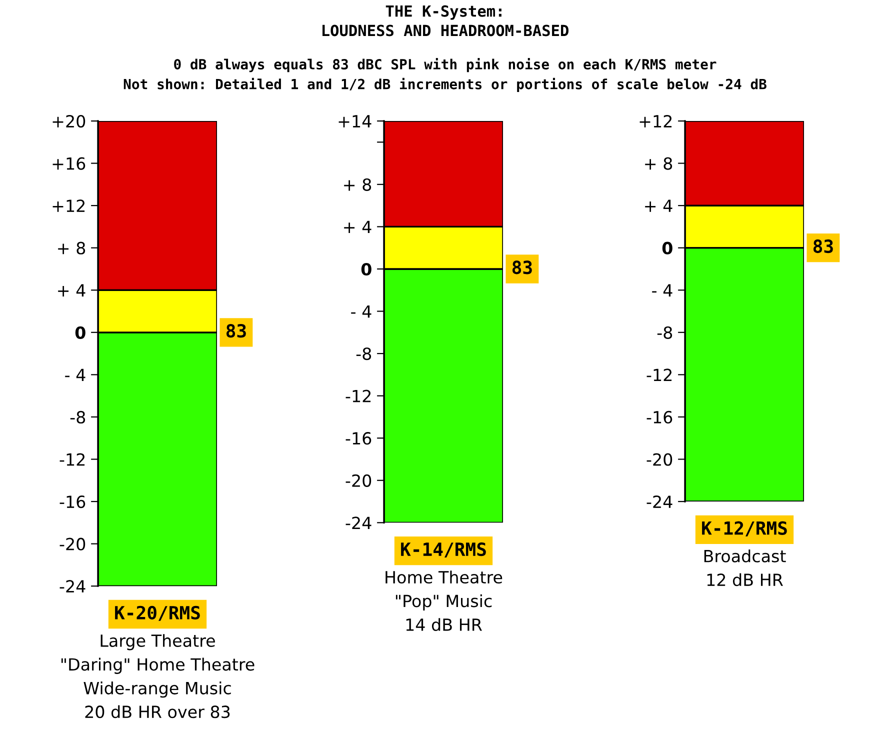 This screenshot has width=890, height=740. I want to click on chart-subtitle: 0 dB always equals 83 dBC SPL with pink noise on each K/RMS meter Not shown: Detailed 1 and 1/2 dB increments or portions of scale below -24 dB, so click(445, 75).